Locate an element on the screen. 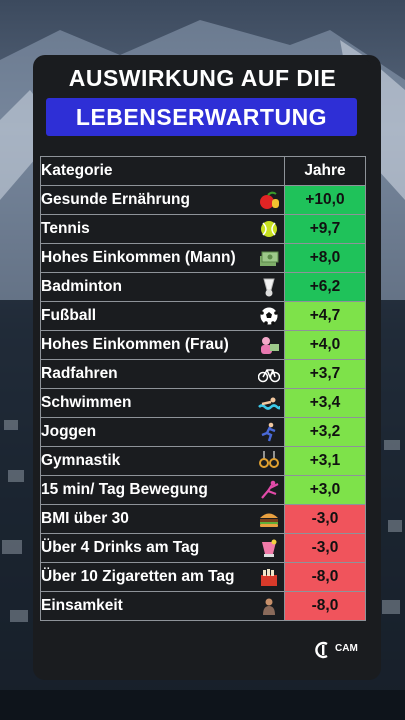 This screenshot has height=720, width=405. category-label: Gymnastik is located at coordinates (81, 460).